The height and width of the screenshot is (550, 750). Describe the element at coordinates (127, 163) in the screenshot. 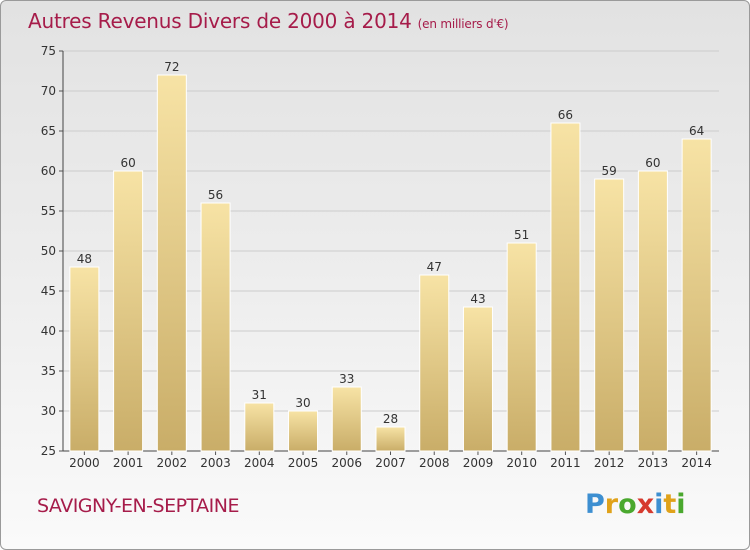

I see `data-label-2001: 60` at that location.